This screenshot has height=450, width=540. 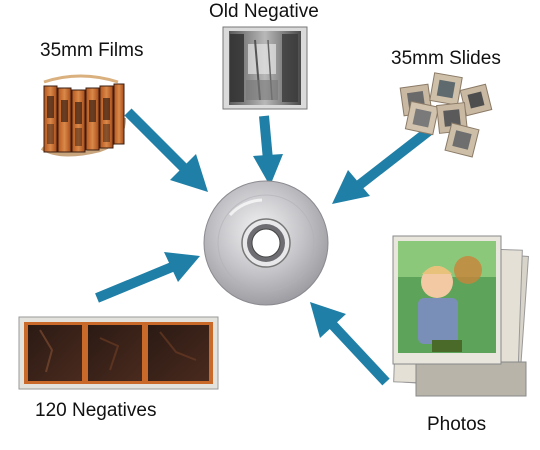 What do you see at coordinates (350, 344) in the screenshot?
I see `arrow-photos-to-disc` at bounding box center [350, 344].